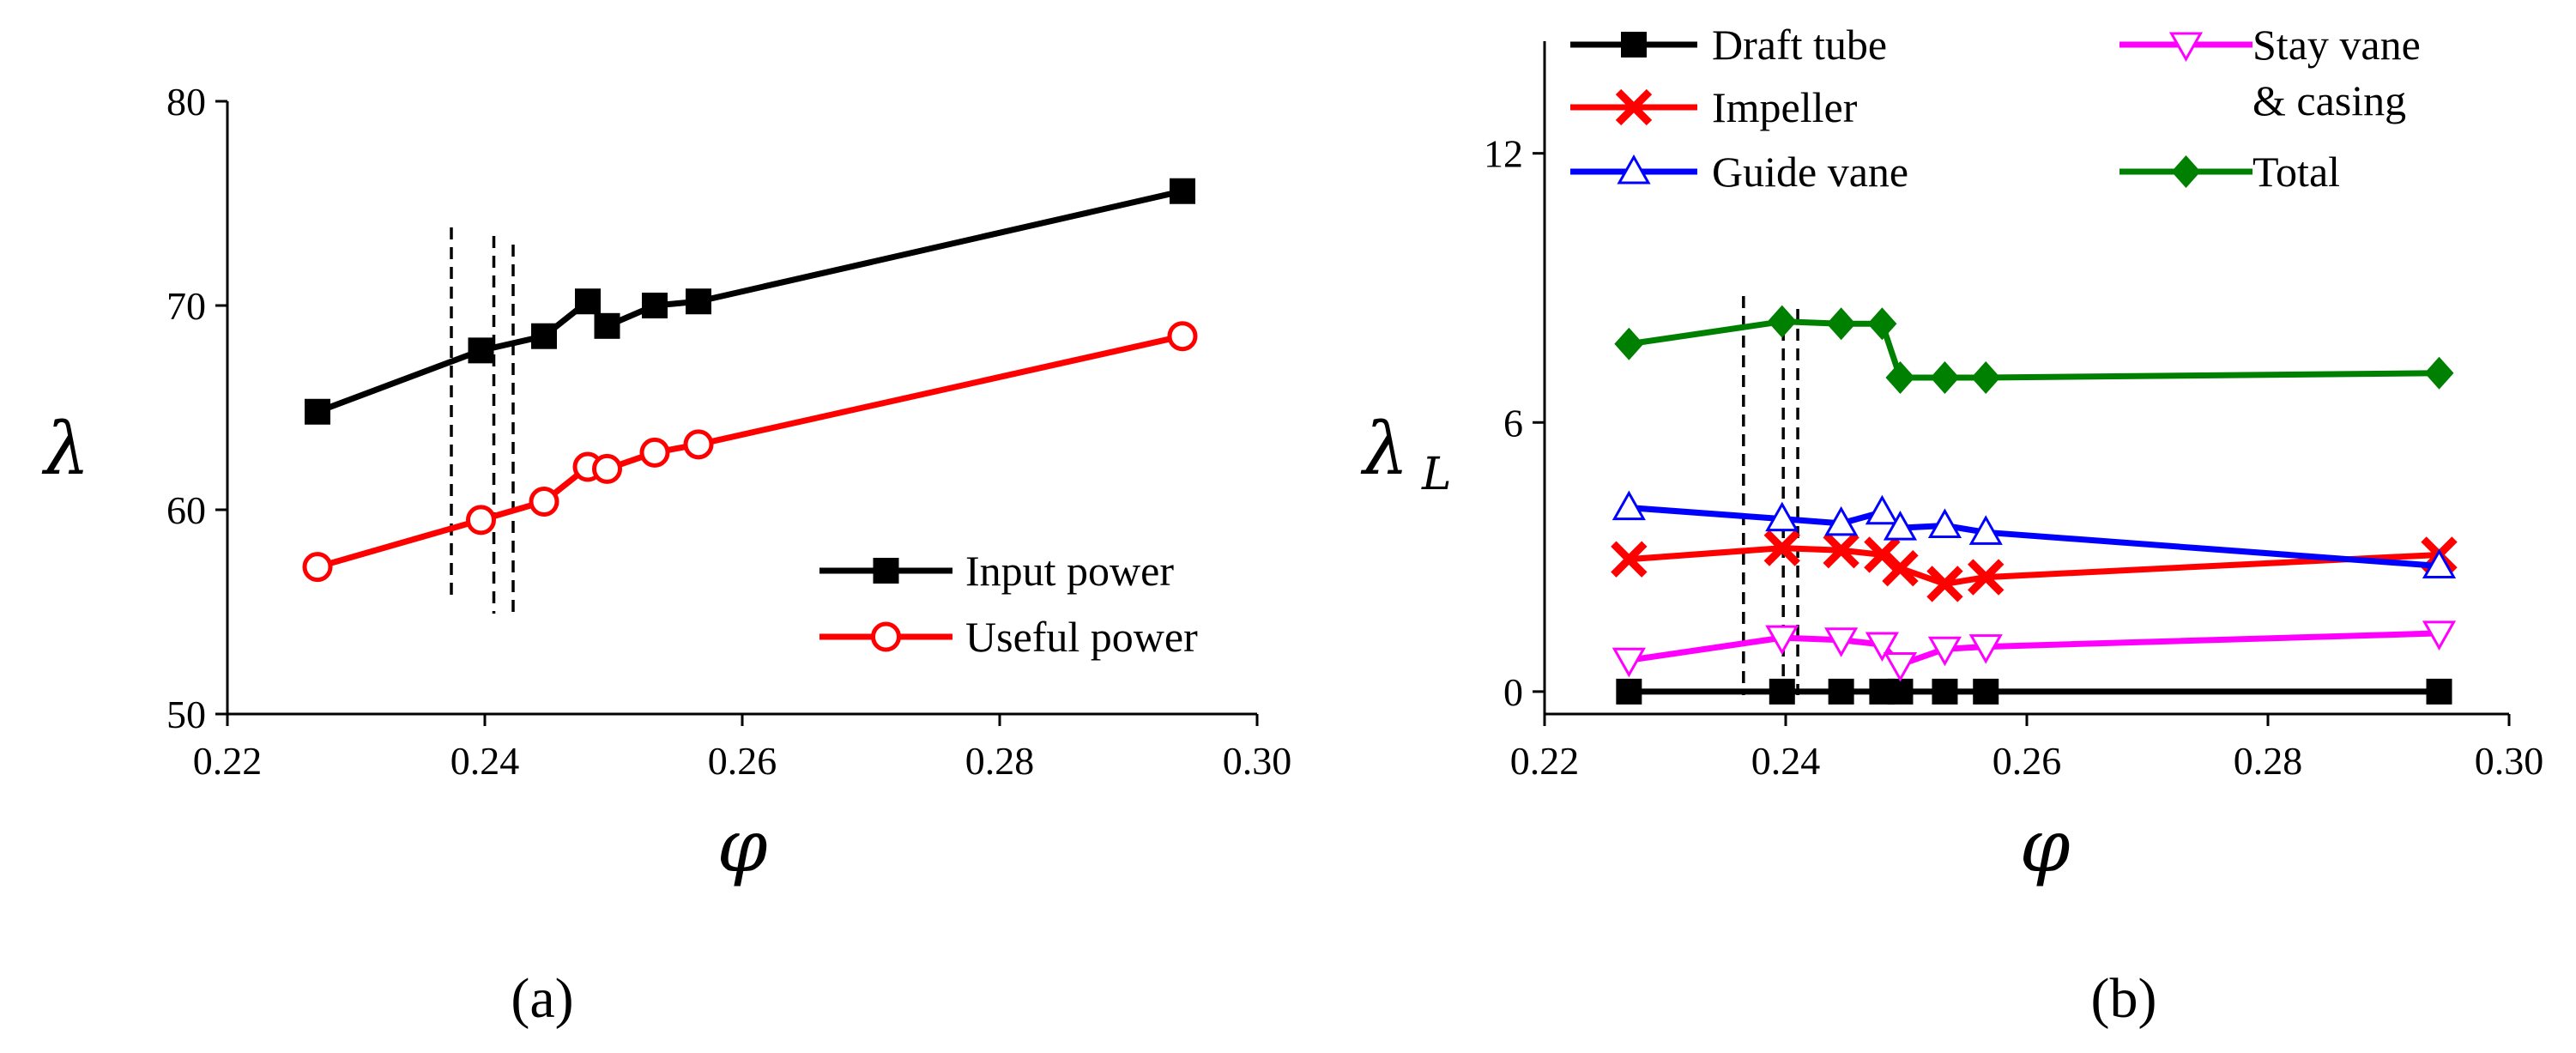  What do you see at coordinates (1513, 423) in the screenshot?
I see `y-tick-label: 6` at bounding box center [1513, 423].